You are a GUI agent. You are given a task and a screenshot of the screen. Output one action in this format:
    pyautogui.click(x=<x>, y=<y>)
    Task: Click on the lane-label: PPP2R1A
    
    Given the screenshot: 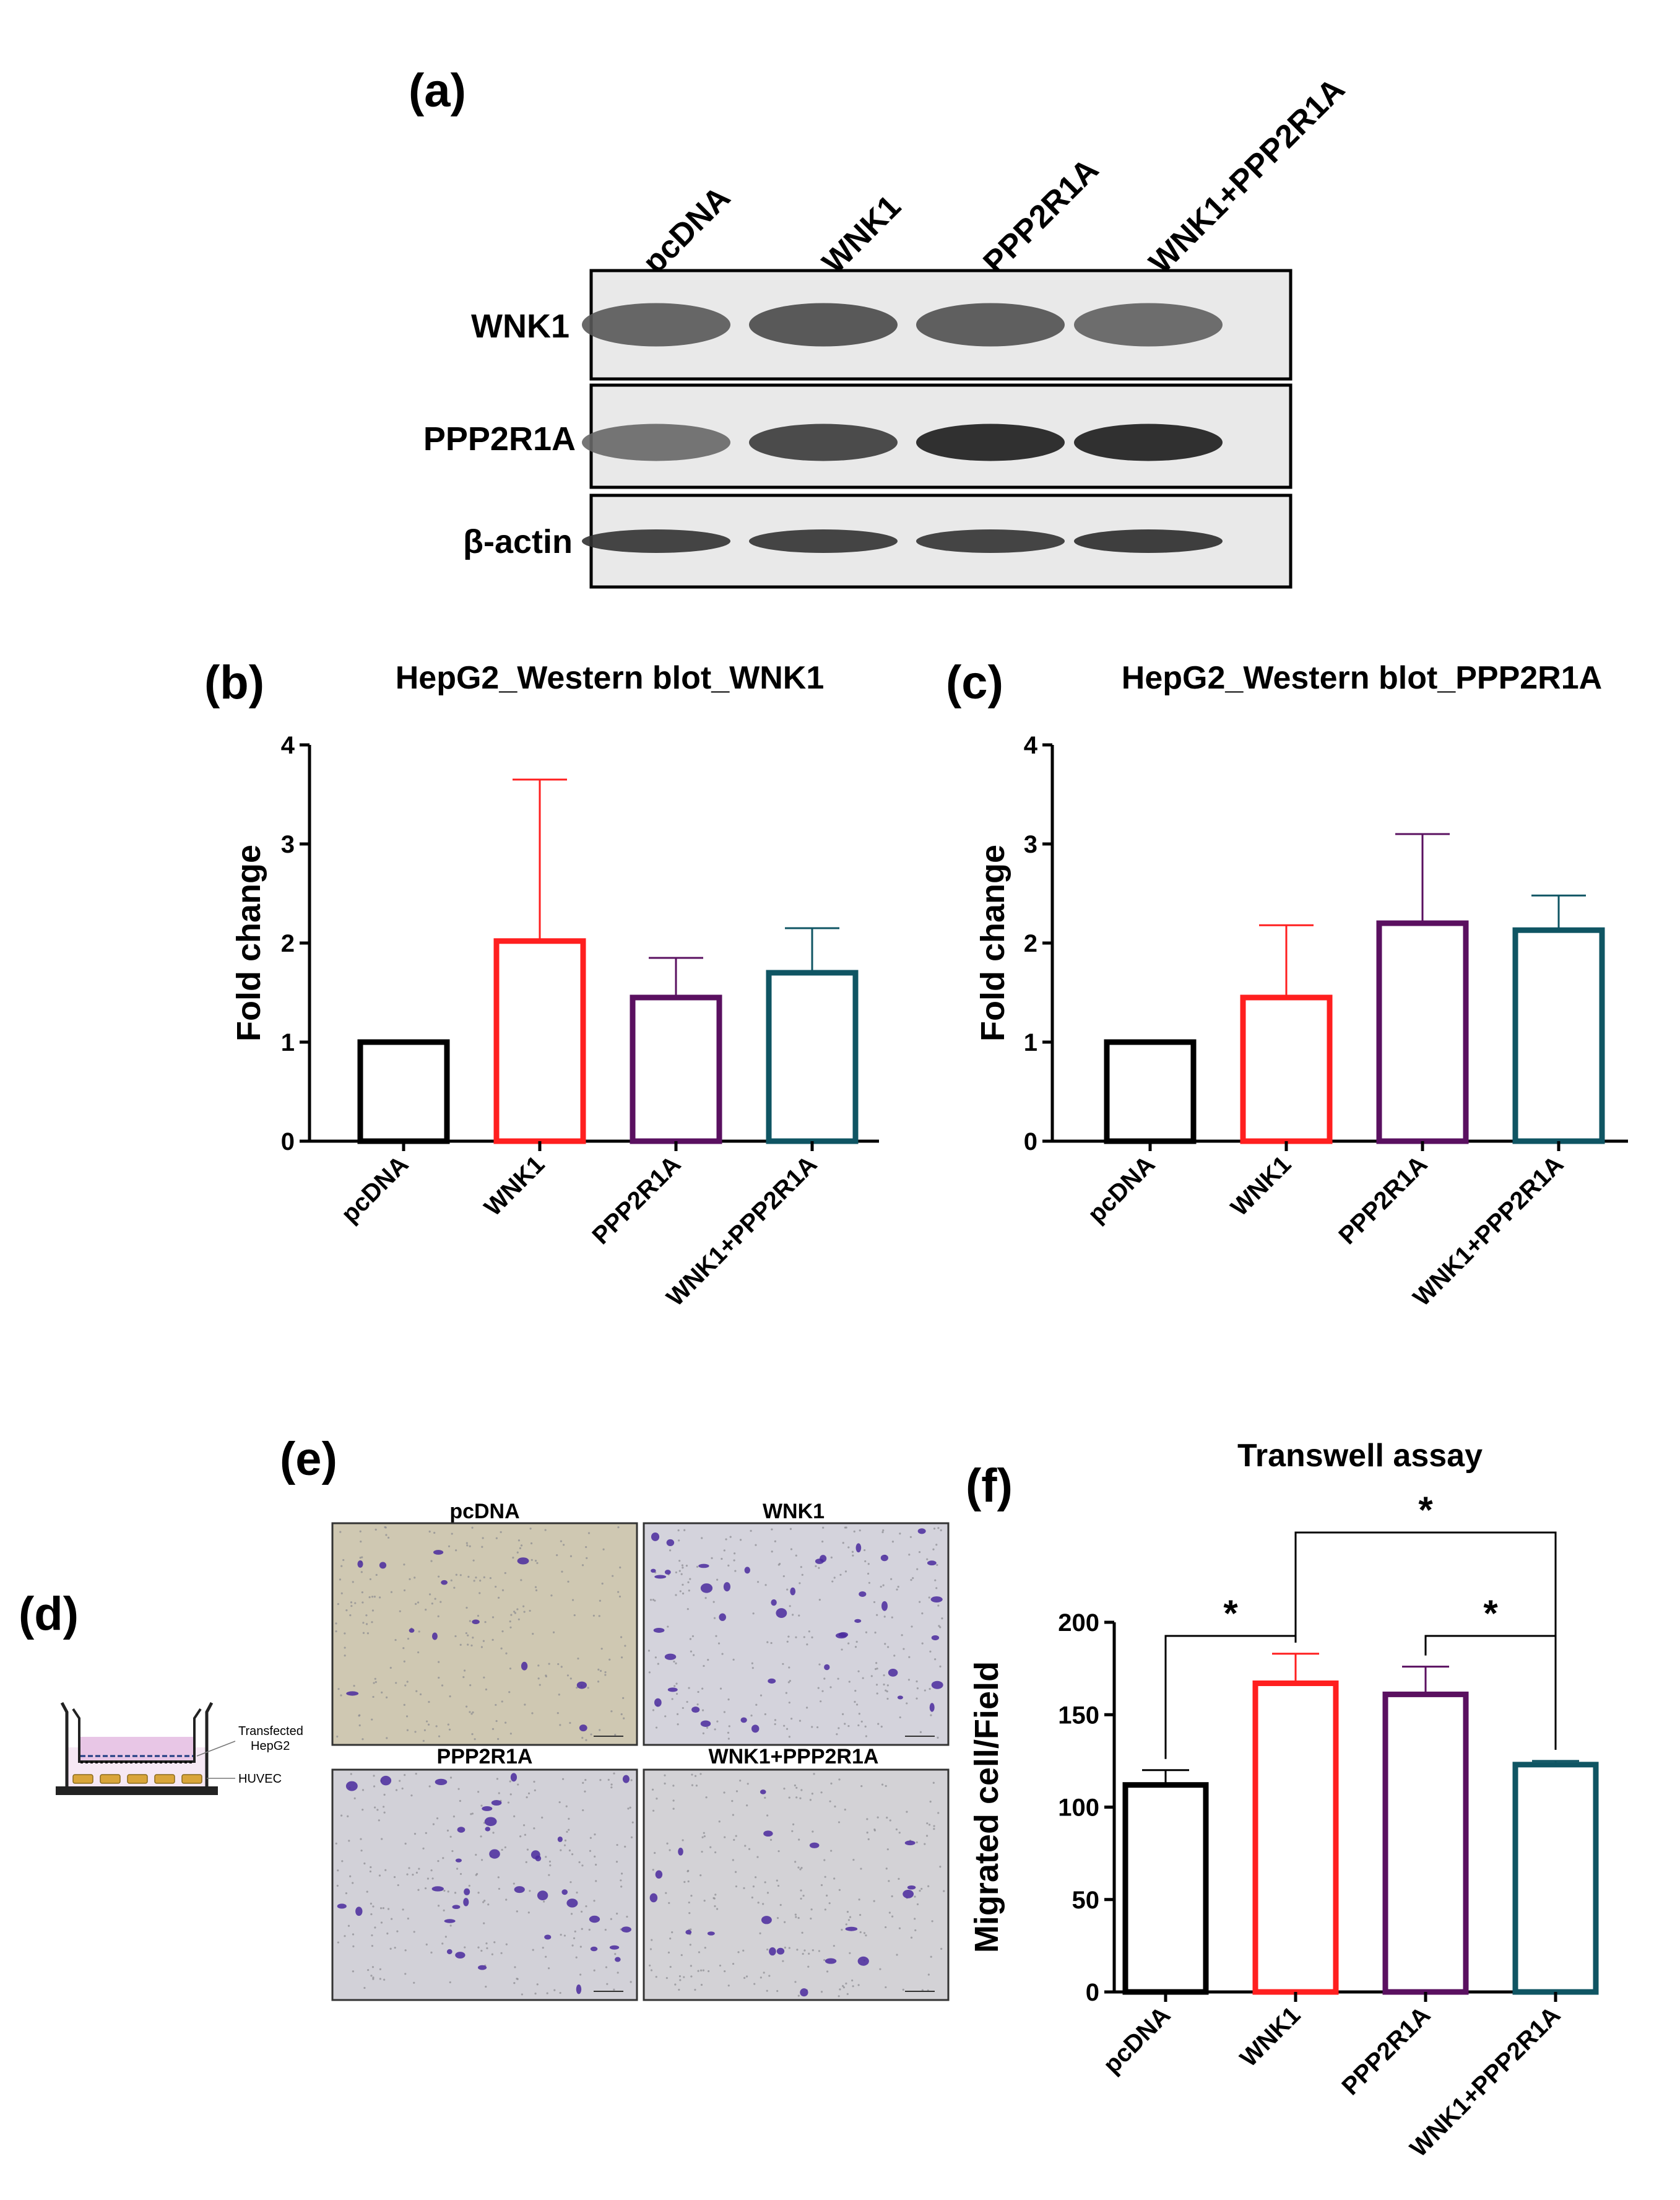 What is the action you would take?
    pyautogui.click(x=1041, y=216)
    